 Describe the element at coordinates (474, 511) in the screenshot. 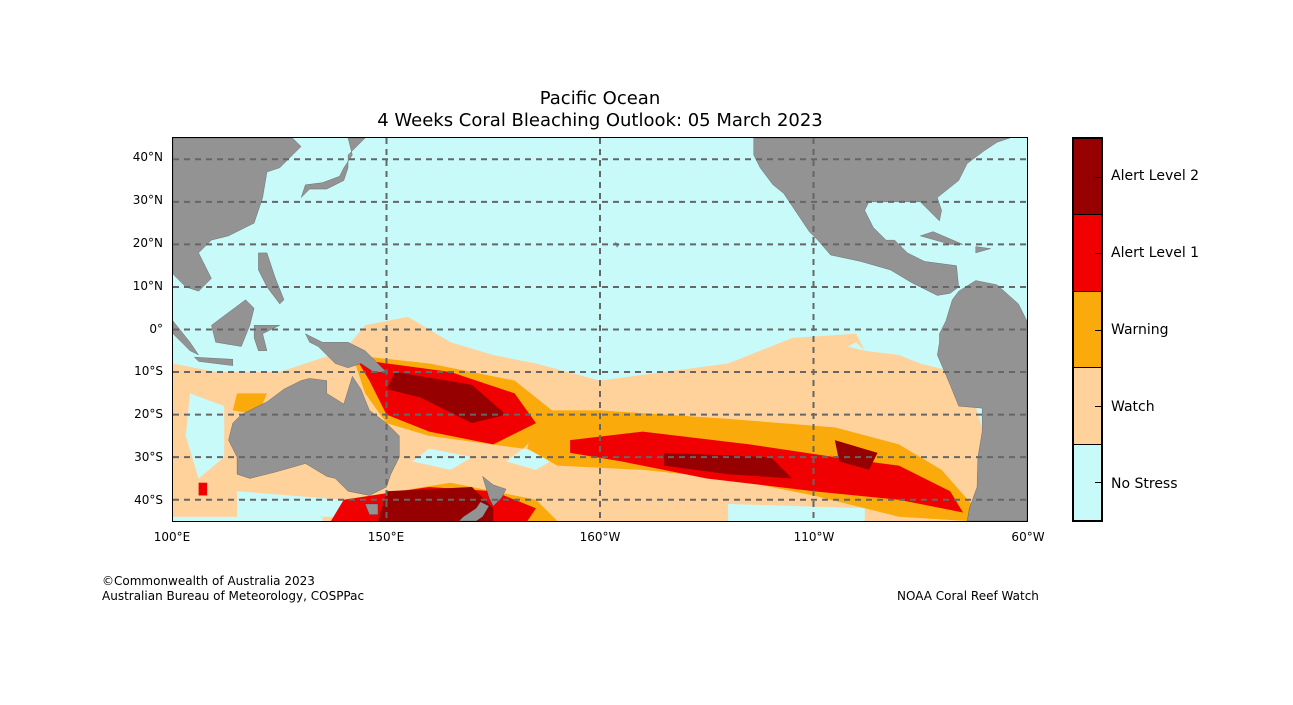

I see `new-zealand-south-landmass` at that location.